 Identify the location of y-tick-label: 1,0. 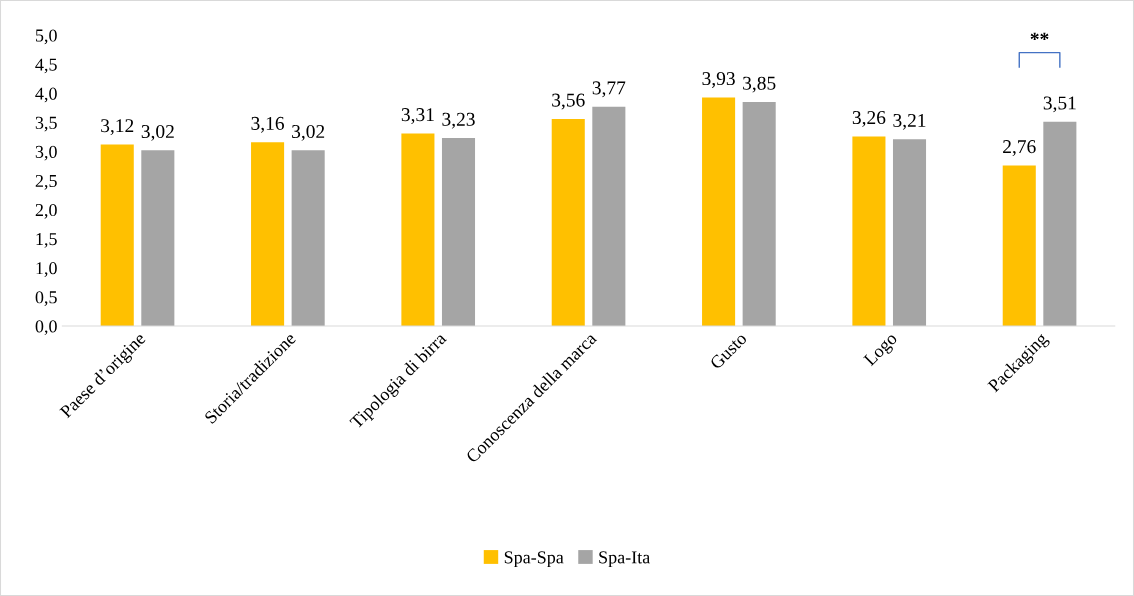
(46, 269).